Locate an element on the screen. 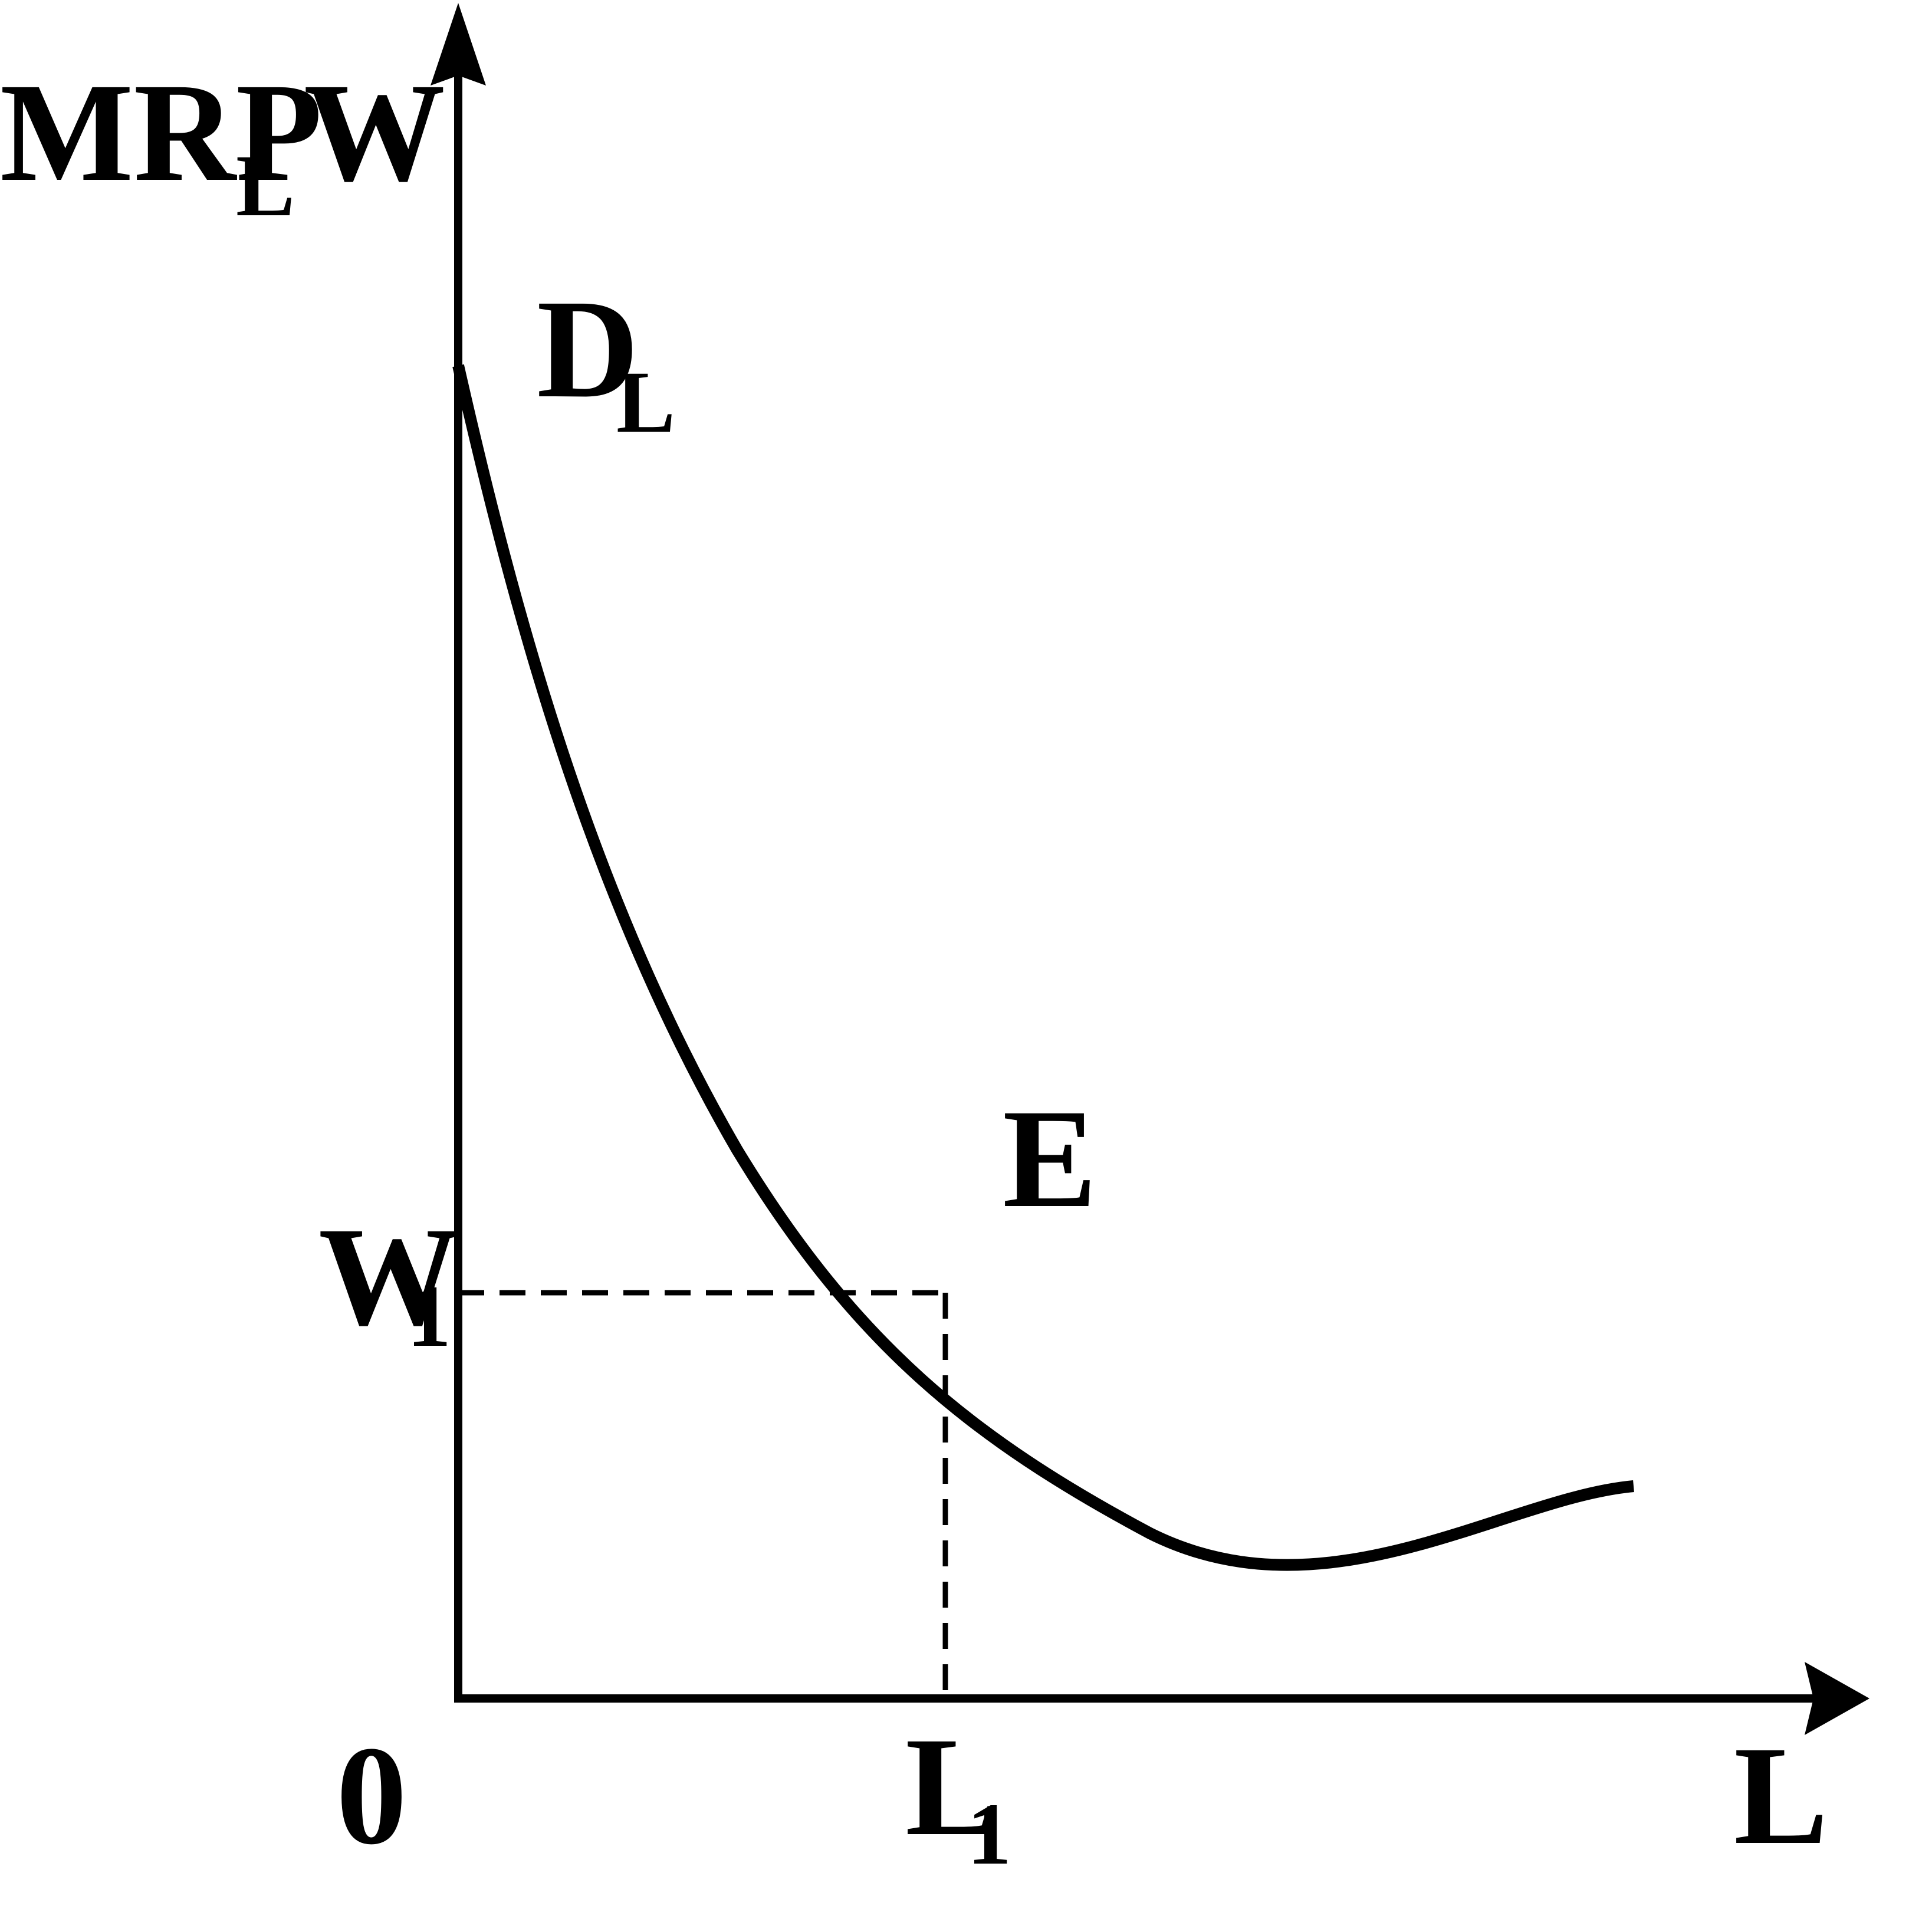 The height and width of the screenshot is (1932, 1932). curve-label-d-subscript: L is located at coordinates (645, 402).